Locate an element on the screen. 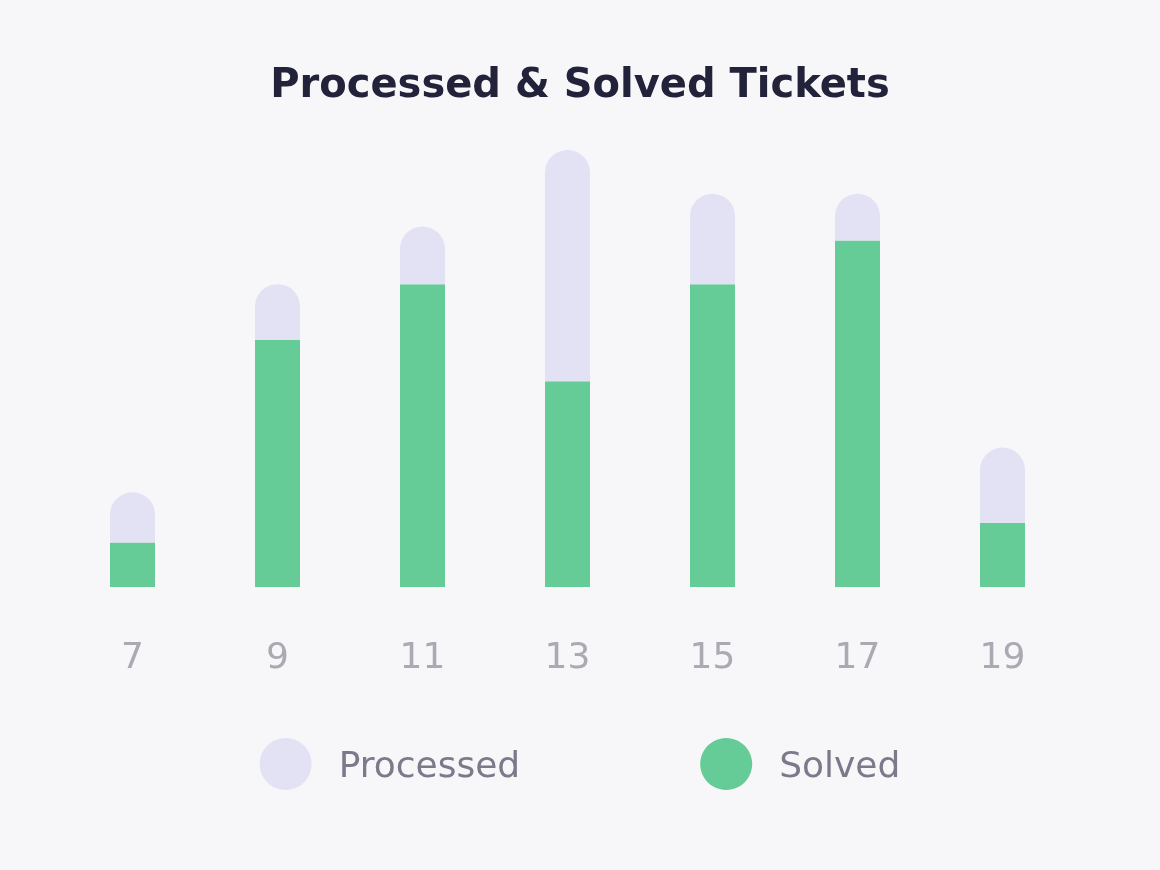 The height and width of the screenshot is (870, 1160). x-tick-label: 13 is located at coordinates (567, 655).